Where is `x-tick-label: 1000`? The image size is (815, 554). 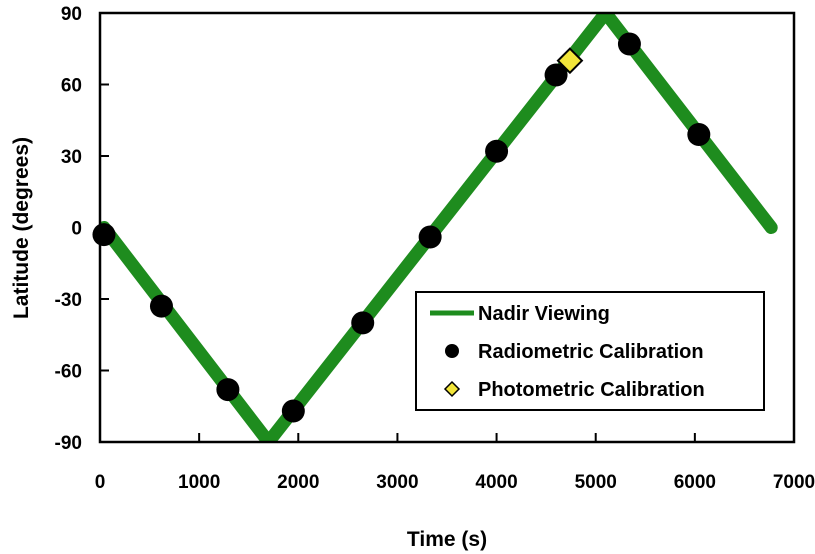
x-tick-label: 1000 is located at coordinates (199, 482).